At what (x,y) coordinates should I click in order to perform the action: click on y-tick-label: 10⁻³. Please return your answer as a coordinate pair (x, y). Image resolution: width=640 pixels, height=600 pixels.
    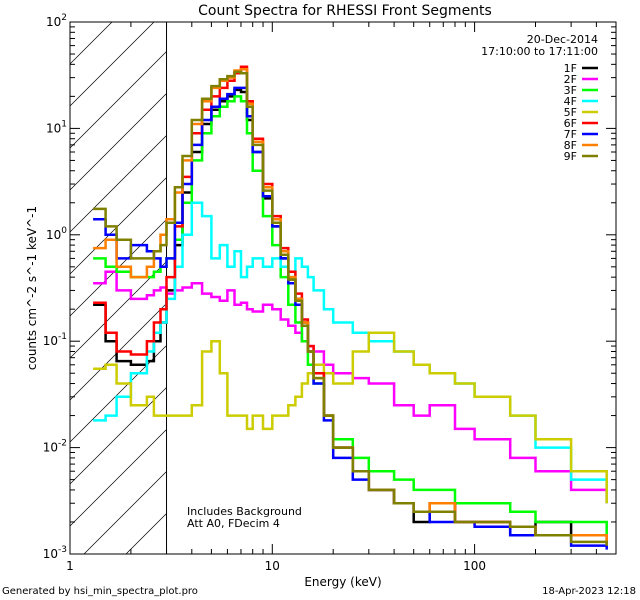
    Looking at the image, I should click on (55, 553).